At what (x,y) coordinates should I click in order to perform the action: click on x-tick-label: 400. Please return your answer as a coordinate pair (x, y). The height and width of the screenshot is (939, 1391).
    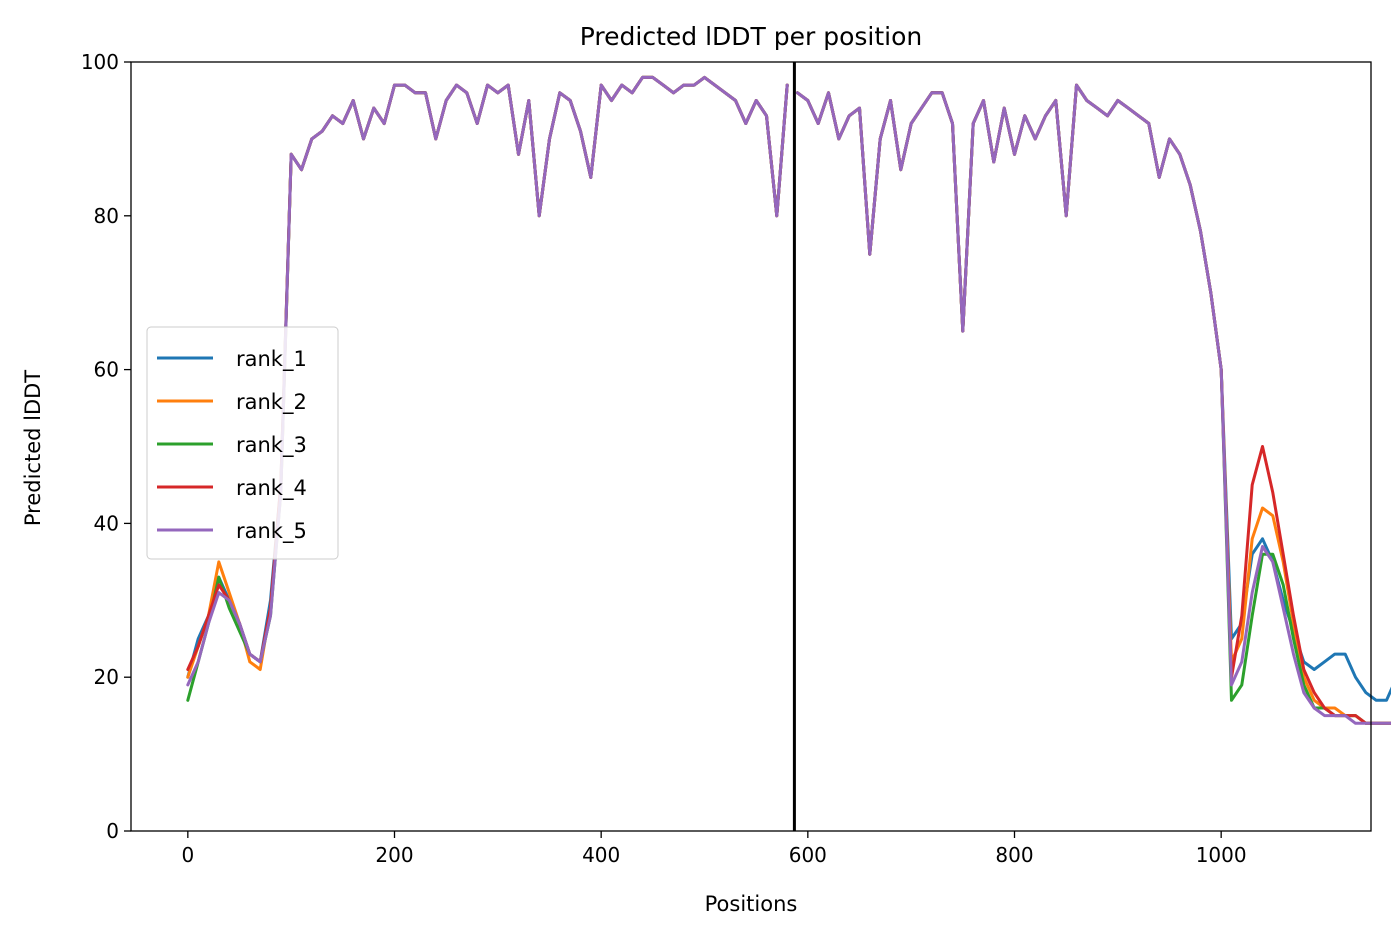
    Looking at the image, I should click on (601, 855).